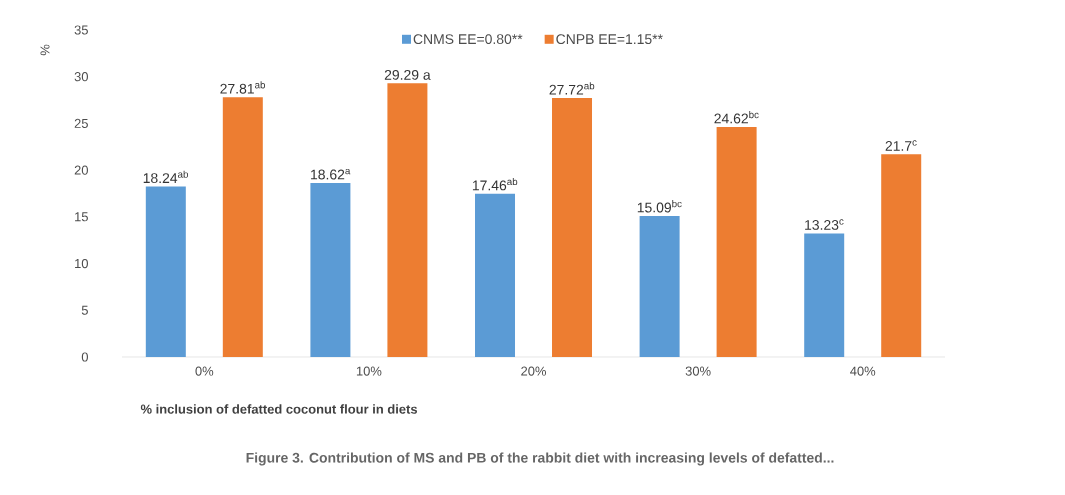 The width and height of the screenshot is (1065, 495). Describe the element at coordinates (495, 184) in the screenshot. I see `data-label: 17.46$^{ab}$` at that location.